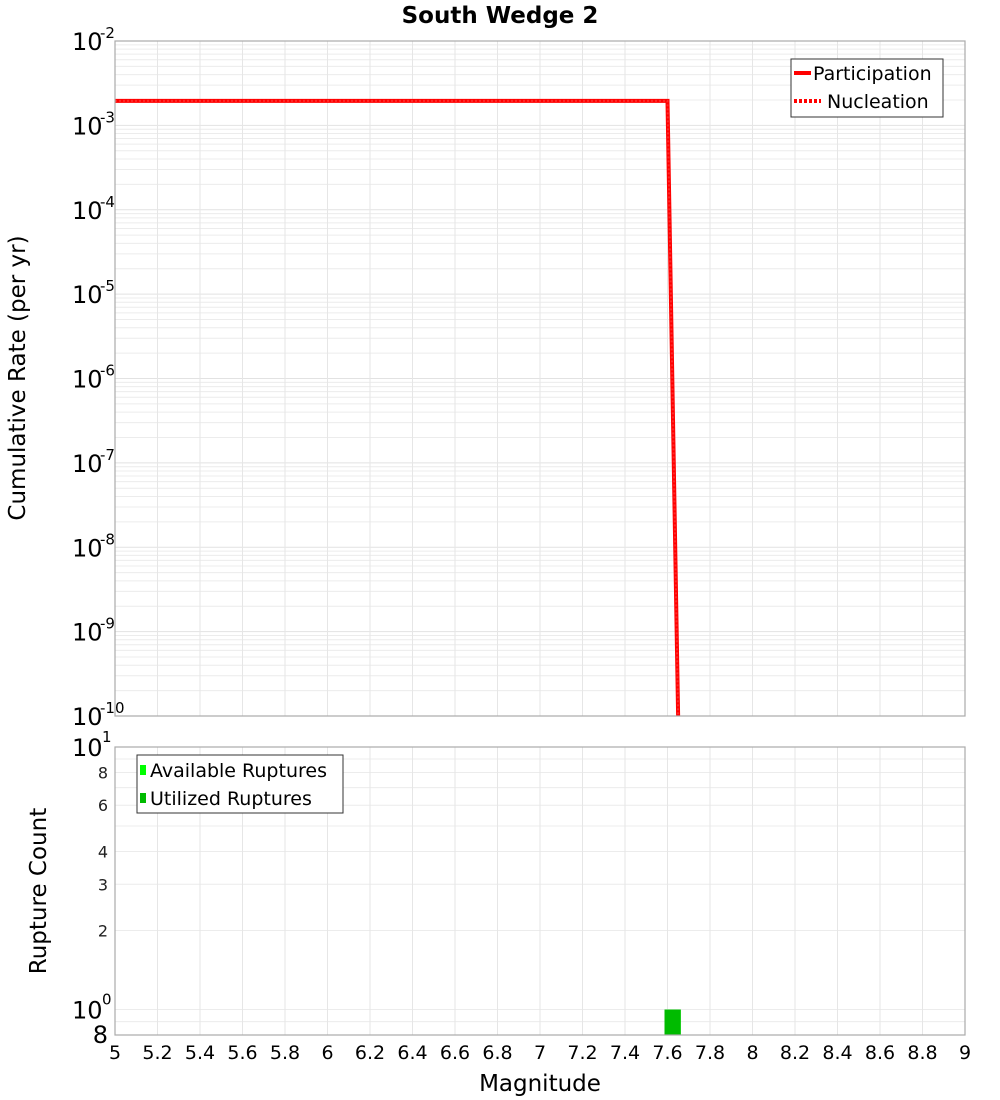  What do you see at coordinates (103, 851) in the screenshot?
I see `y-minor-tick-label: 4` at bounding box center [103, 851].